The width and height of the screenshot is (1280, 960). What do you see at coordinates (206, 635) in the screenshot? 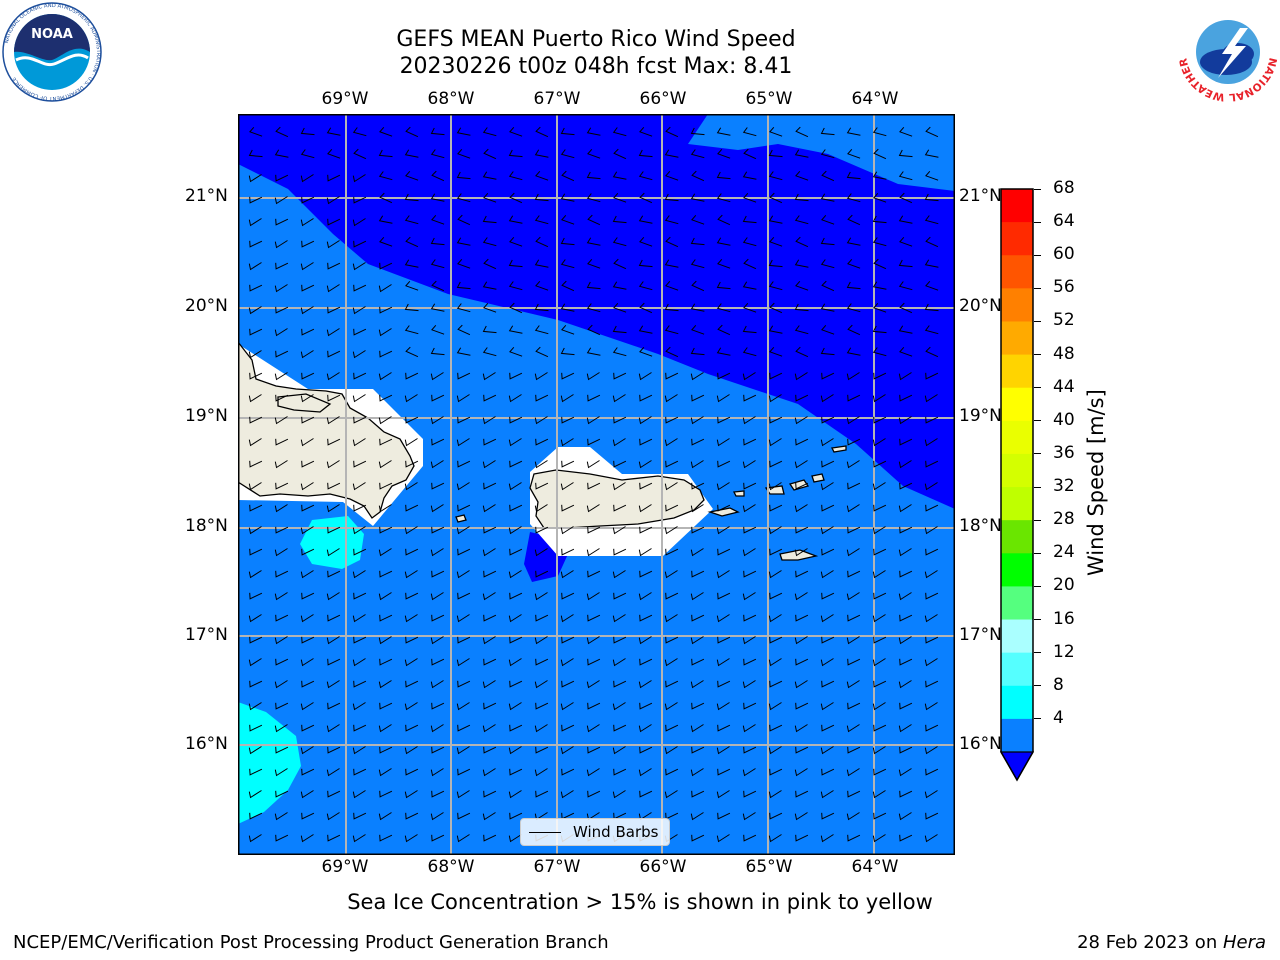
I see `lat-label-left-17n: 17°N` at bounding box center [206, 635].